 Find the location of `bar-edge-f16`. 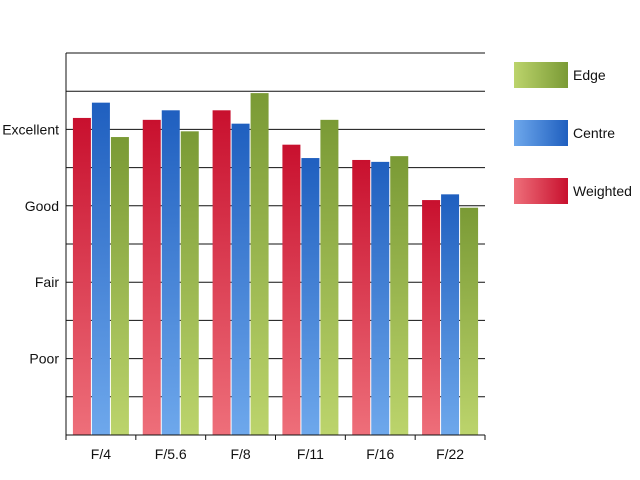

bar-edge-f16 is located at coordinates (399, 295).